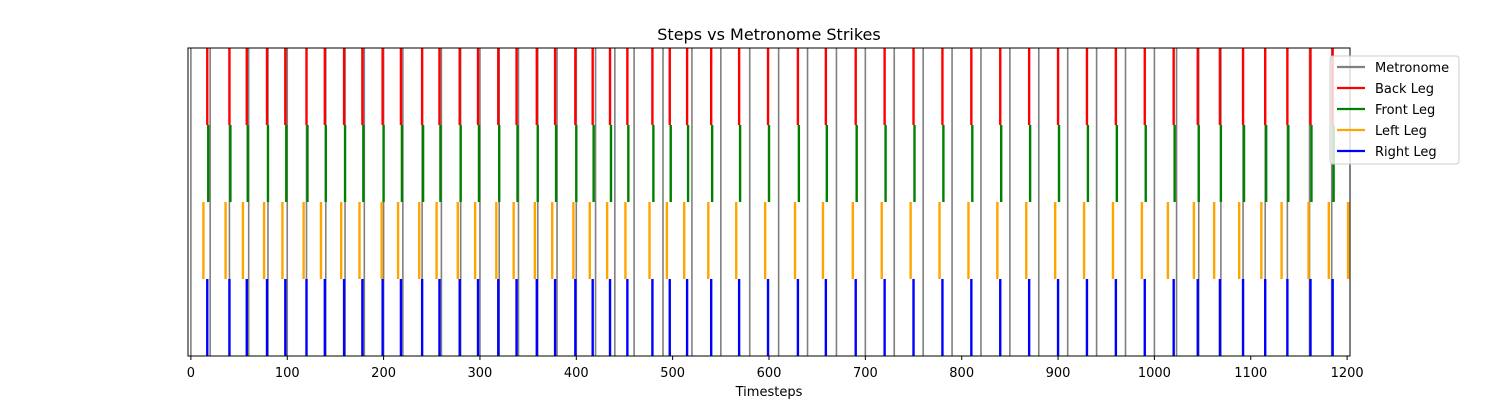 The height and width of the screenshot is (400, 1500). What do you see at coordinates (1406, 152) in the screenshot?
I see `legend-label-right-leg: Right Leg` at bounding box center [1406, 152].